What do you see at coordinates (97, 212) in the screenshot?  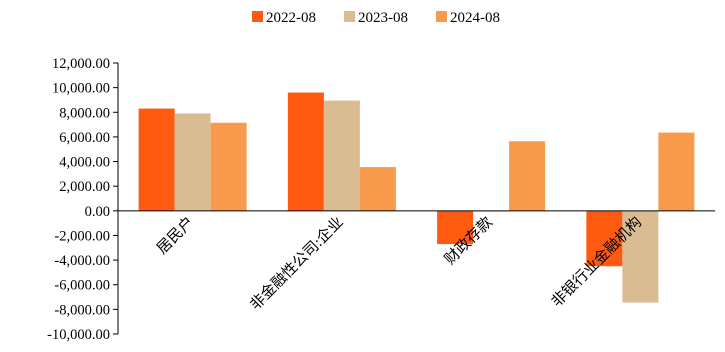 I see `y-tick-label: 0.00` at bounding box center [97, 212].